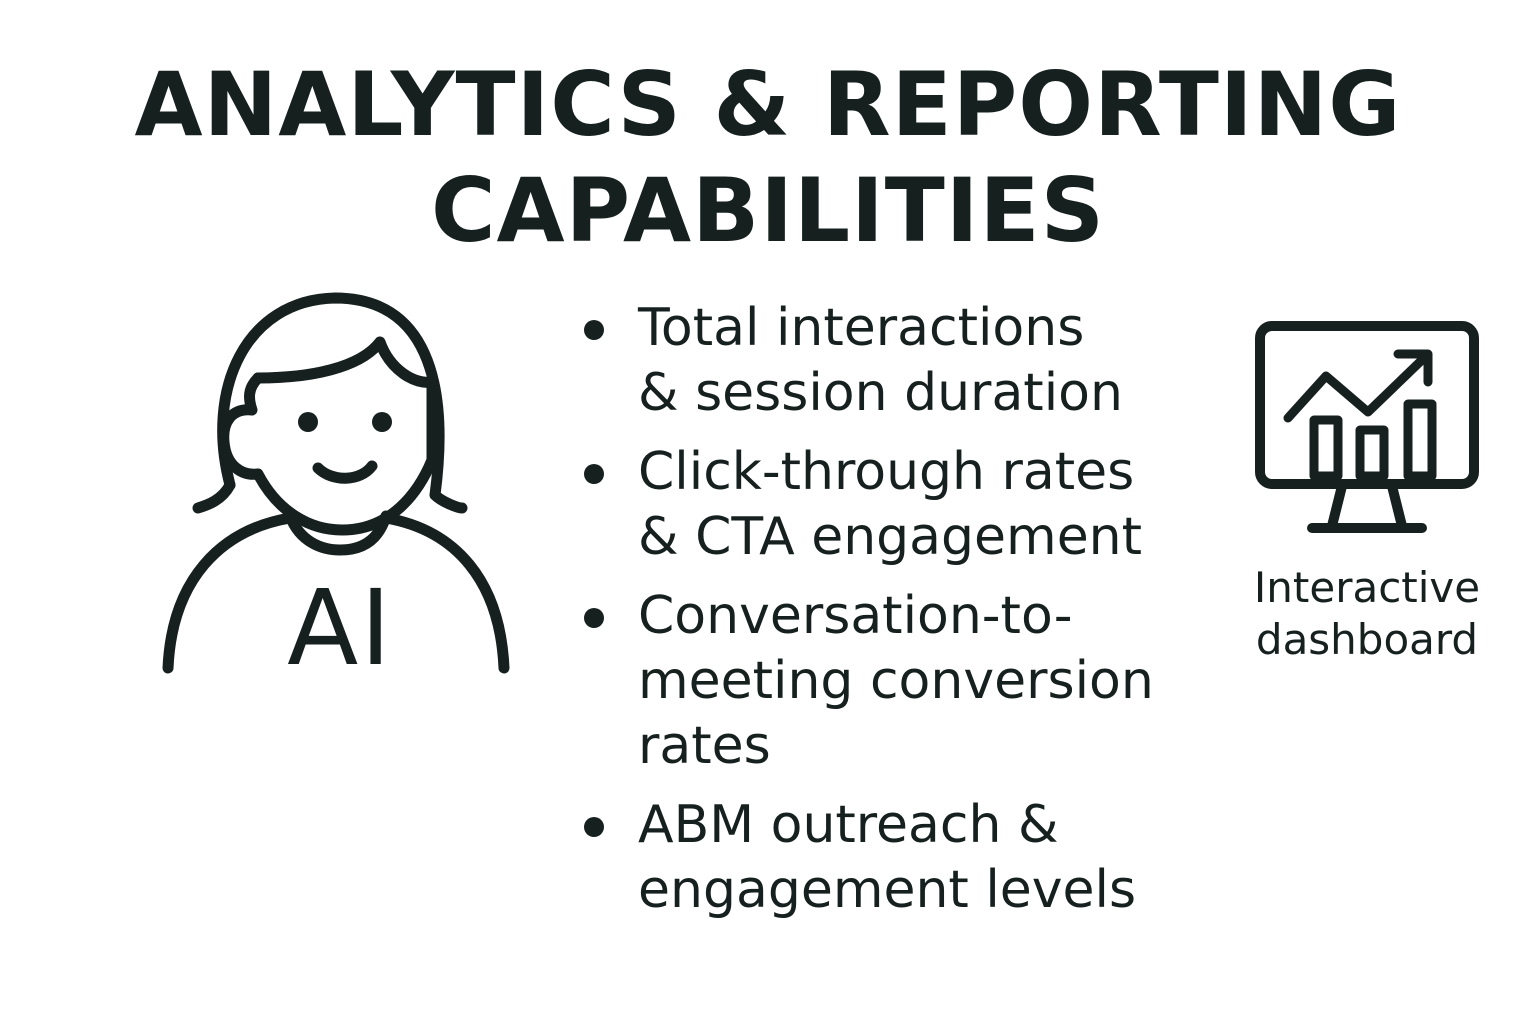  I want to click on dashboard-monitor-icon, so click(1367, 427).